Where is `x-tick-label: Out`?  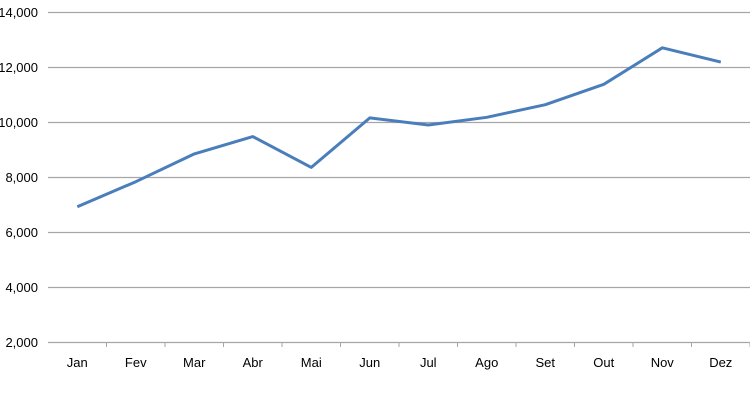
x-tick-label: Out is located at coordinates (603, 362).